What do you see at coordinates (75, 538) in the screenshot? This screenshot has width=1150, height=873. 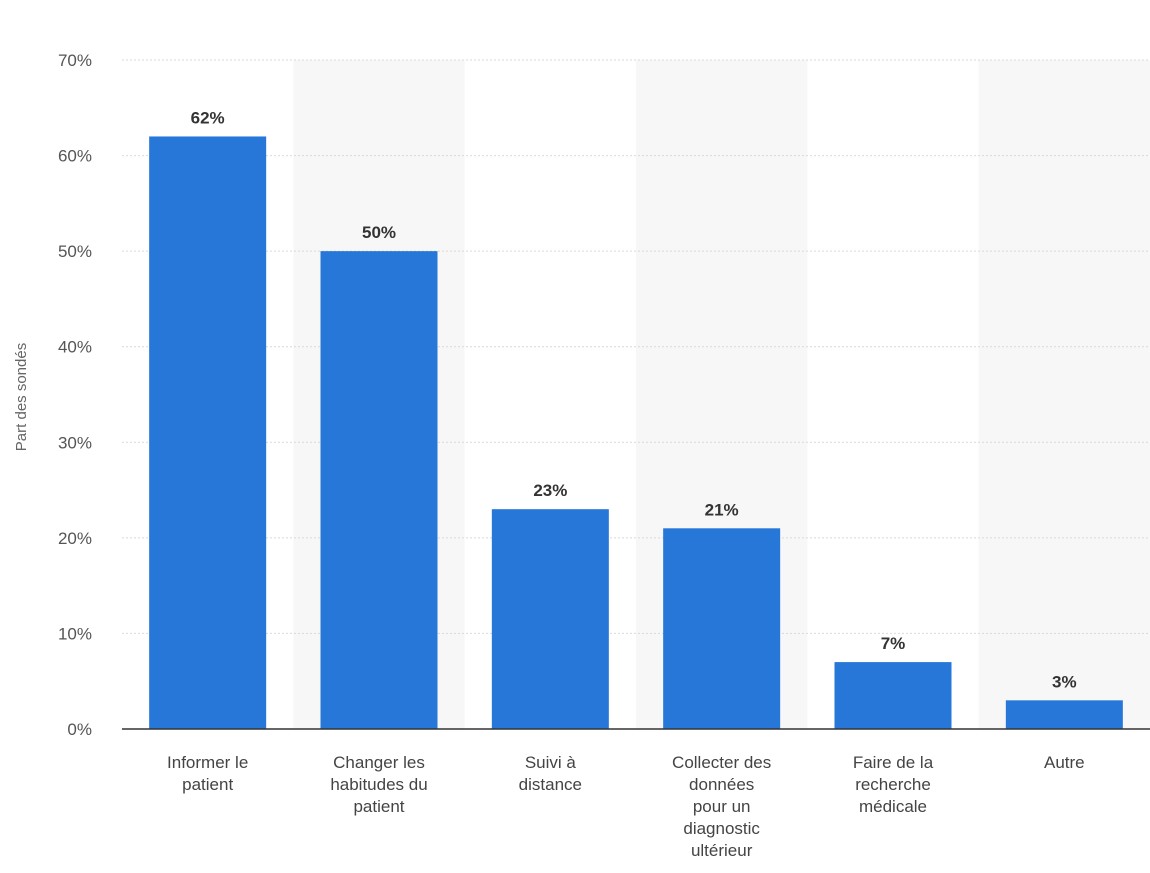 I see `y-tick-label: 20%` at bounding box center [75, 538].